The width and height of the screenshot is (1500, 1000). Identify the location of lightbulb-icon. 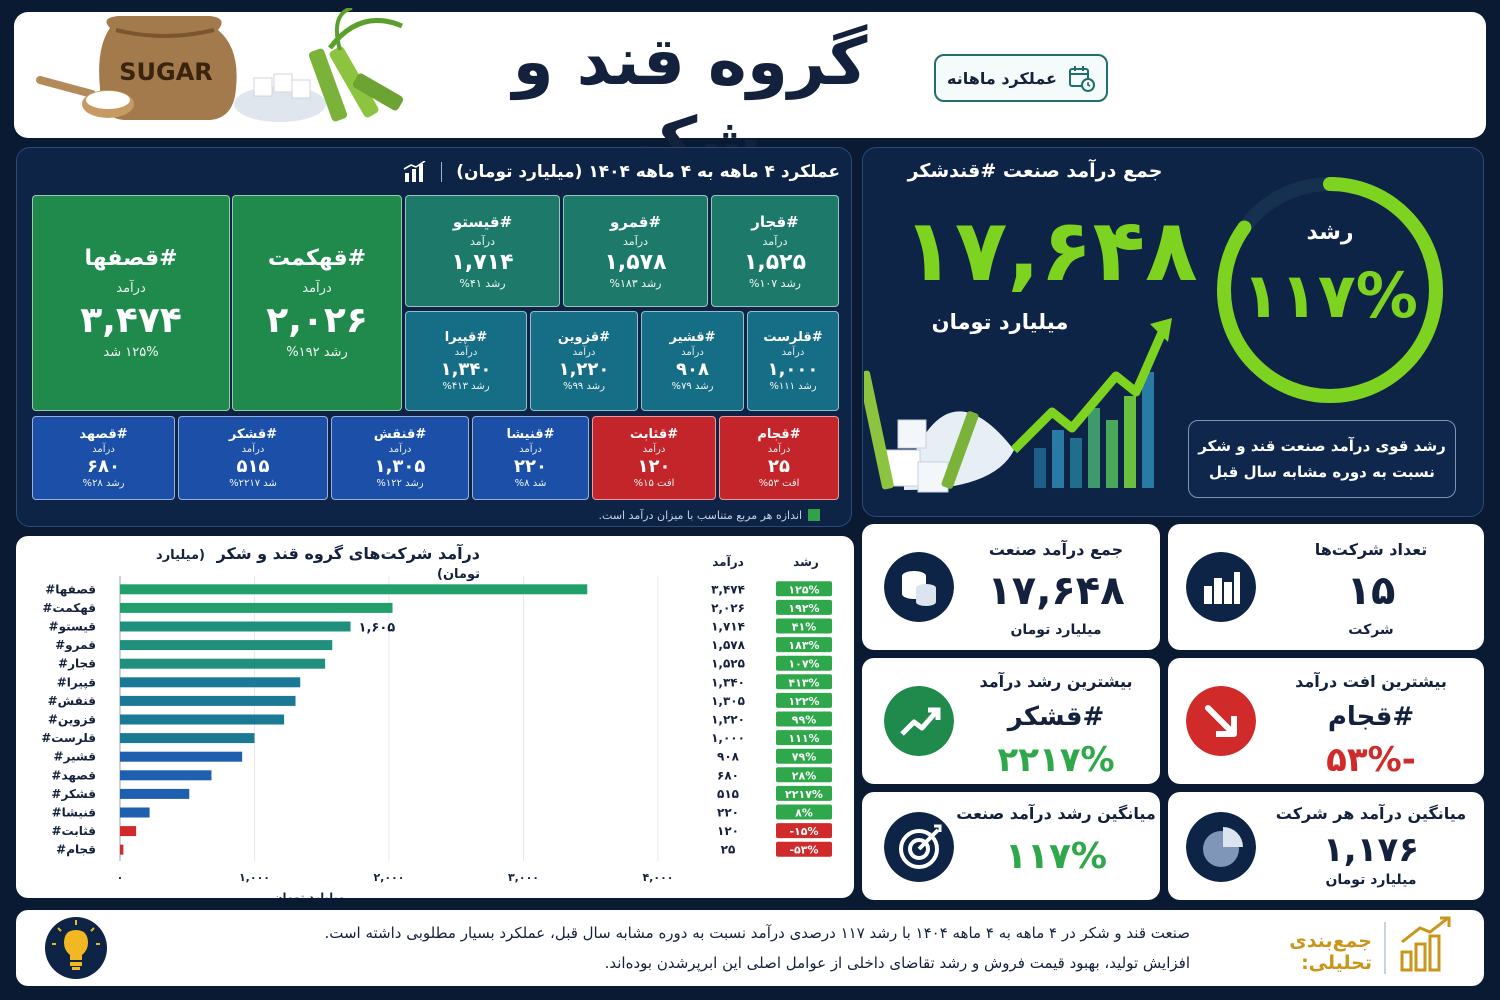
(76, 948).